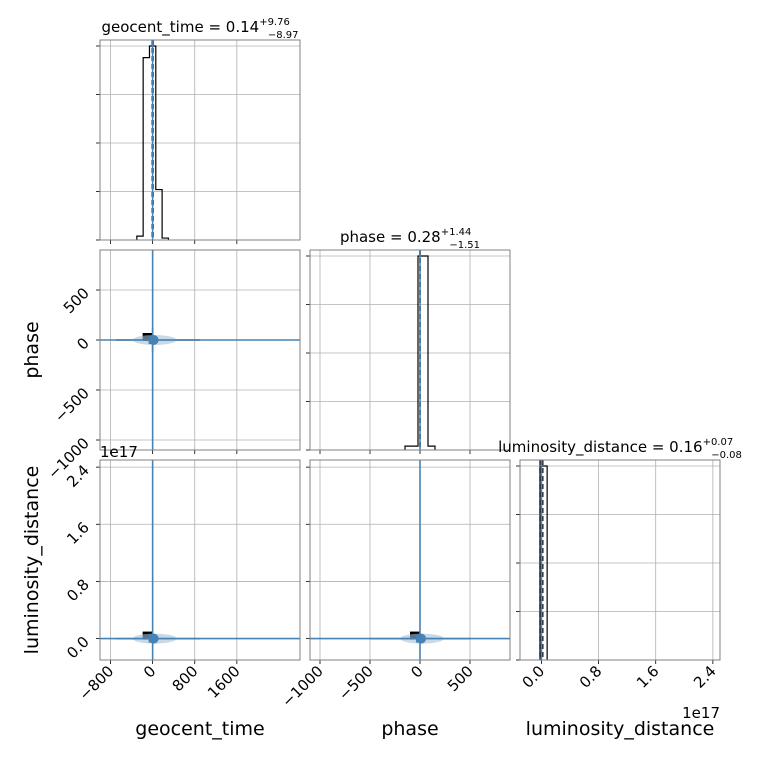 The width and height of the screenshot is (760, 760). Describe the element at coordinates (82, 343) in the screenshot. I see `y-tick-label-phase: 0` at that location.